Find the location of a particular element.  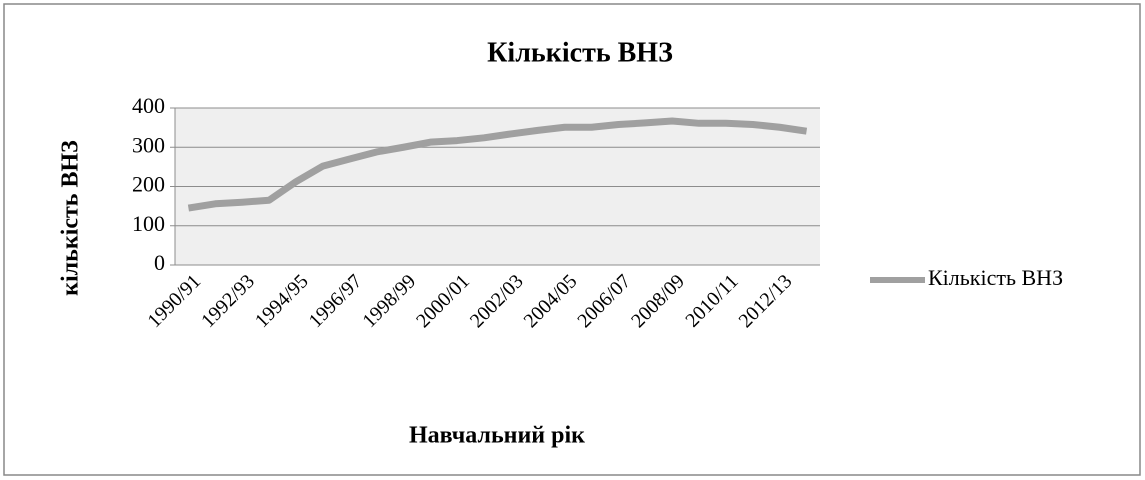

legend-label: Кількість ВНЗ is located at coordinates (995, 277).